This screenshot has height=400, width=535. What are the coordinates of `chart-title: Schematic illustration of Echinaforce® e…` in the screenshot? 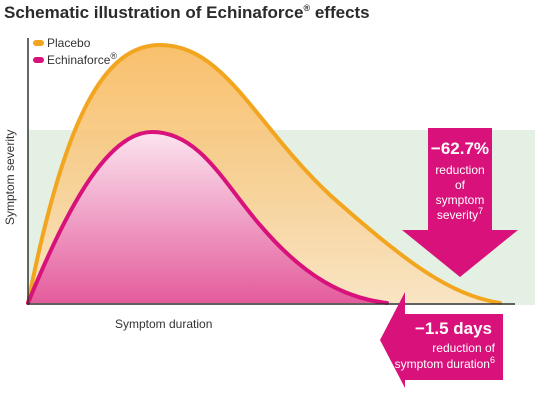 It's located at (187, 12).